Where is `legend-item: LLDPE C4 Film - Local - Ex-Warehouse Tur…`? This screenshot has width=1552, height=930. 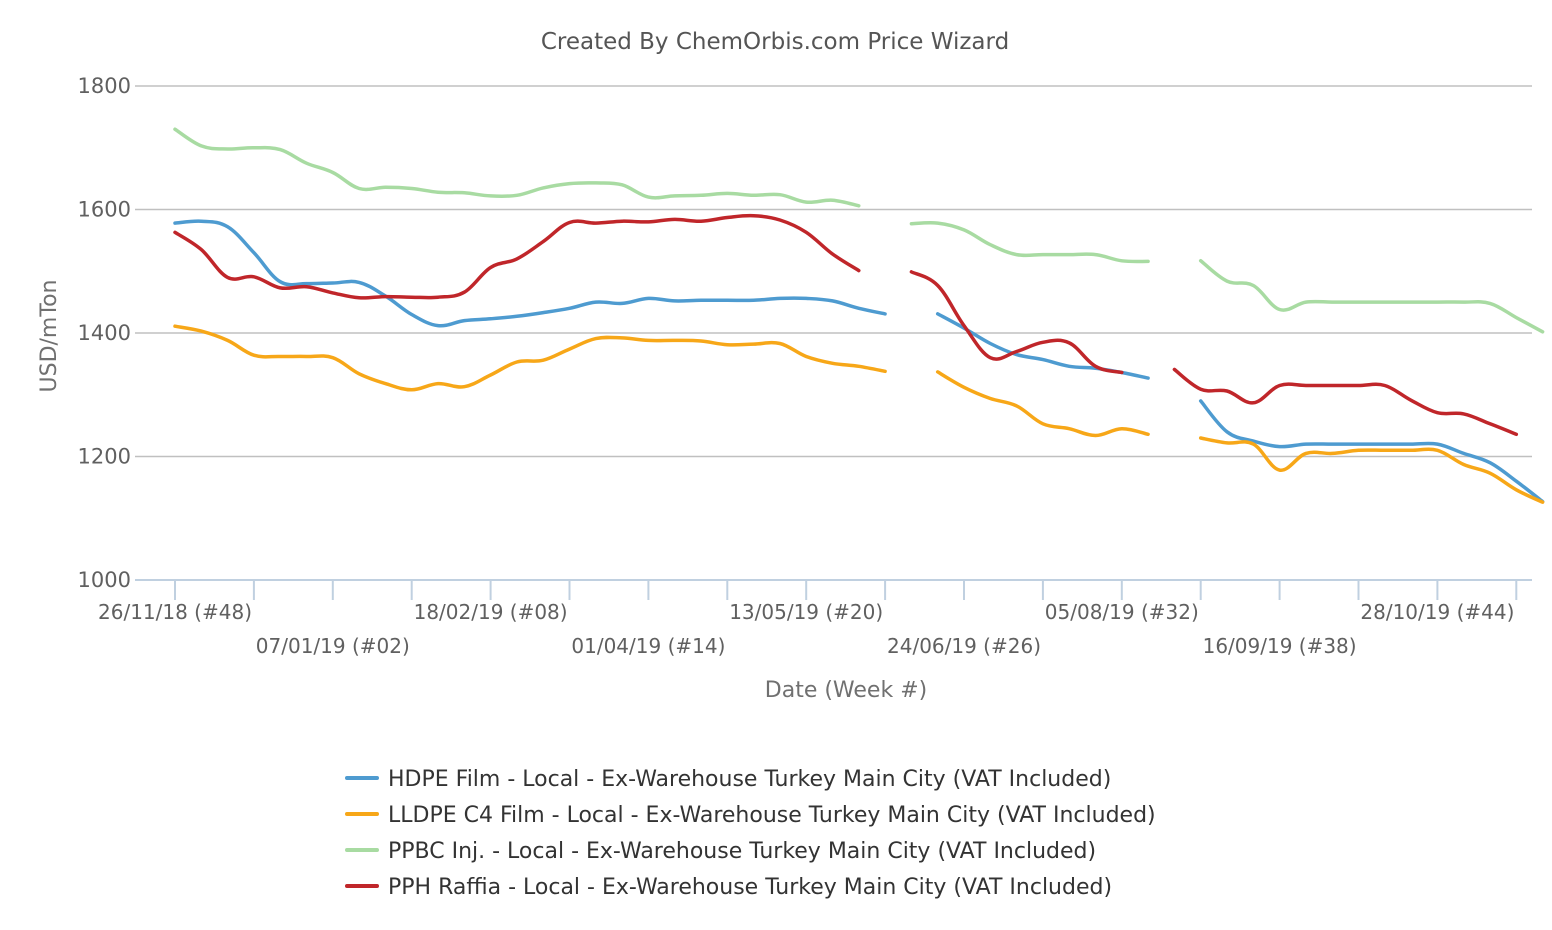 legend-item: LLDPE C4 Film - Local - Ex-Warehouse Tur… is located at coordinates (750, 815).